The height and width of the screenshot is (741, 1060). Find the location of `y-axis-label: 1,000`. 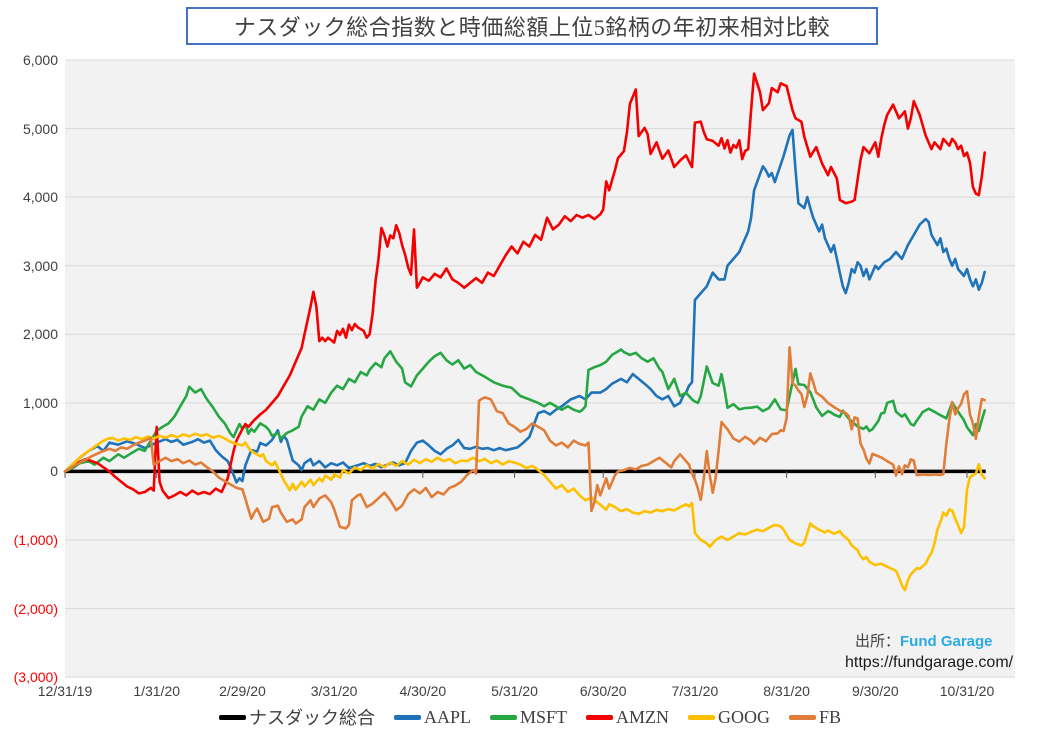

y-axis-label: 1,000 is located at coordinates (40, 402).